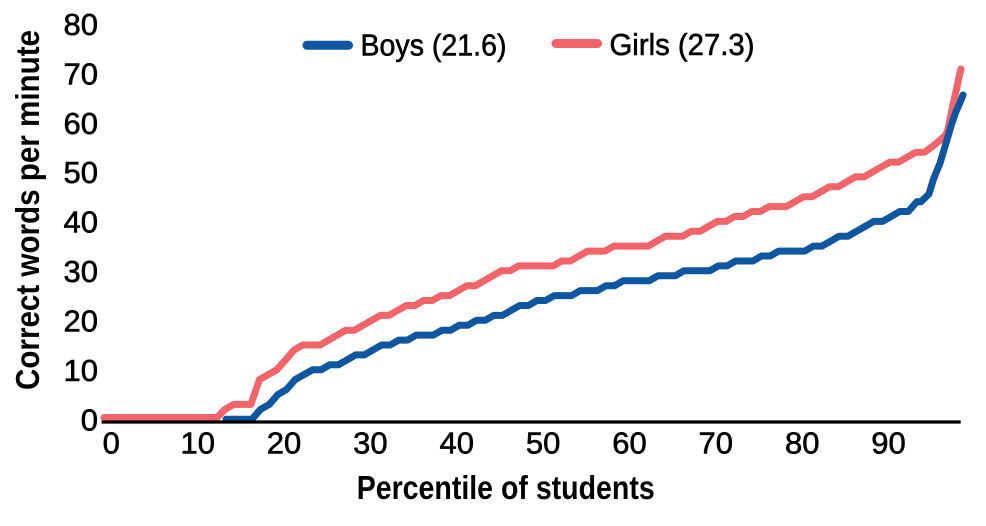 This screenshot has height=526, width=986. Describe the element at coordinates (888, 443) in the screenshot. I see `svg-text: 90` at that location.